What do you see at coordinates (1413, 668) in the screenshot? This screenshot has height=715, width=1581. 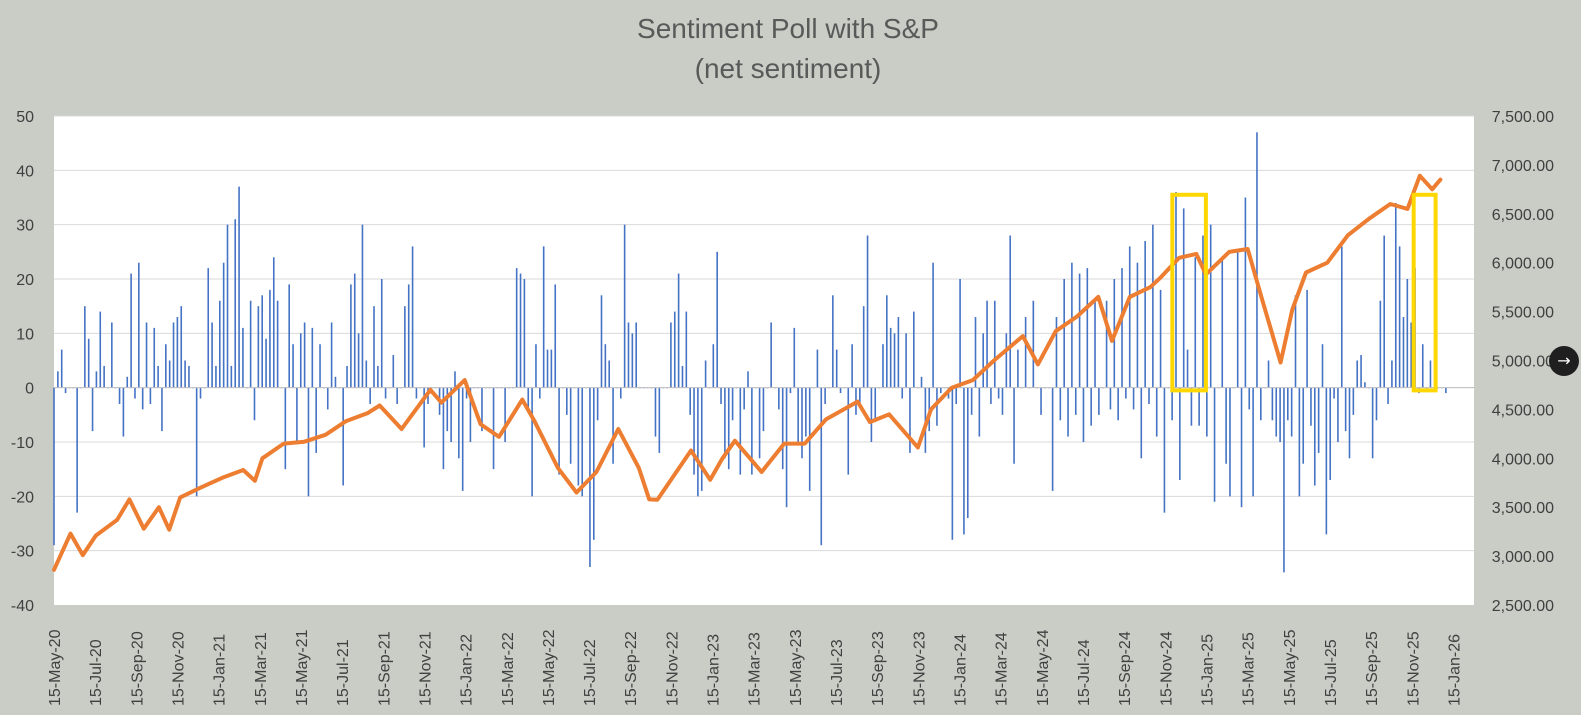 I see `x-tick-label: 15-Nov-25` at bounding box center [1413, 668].